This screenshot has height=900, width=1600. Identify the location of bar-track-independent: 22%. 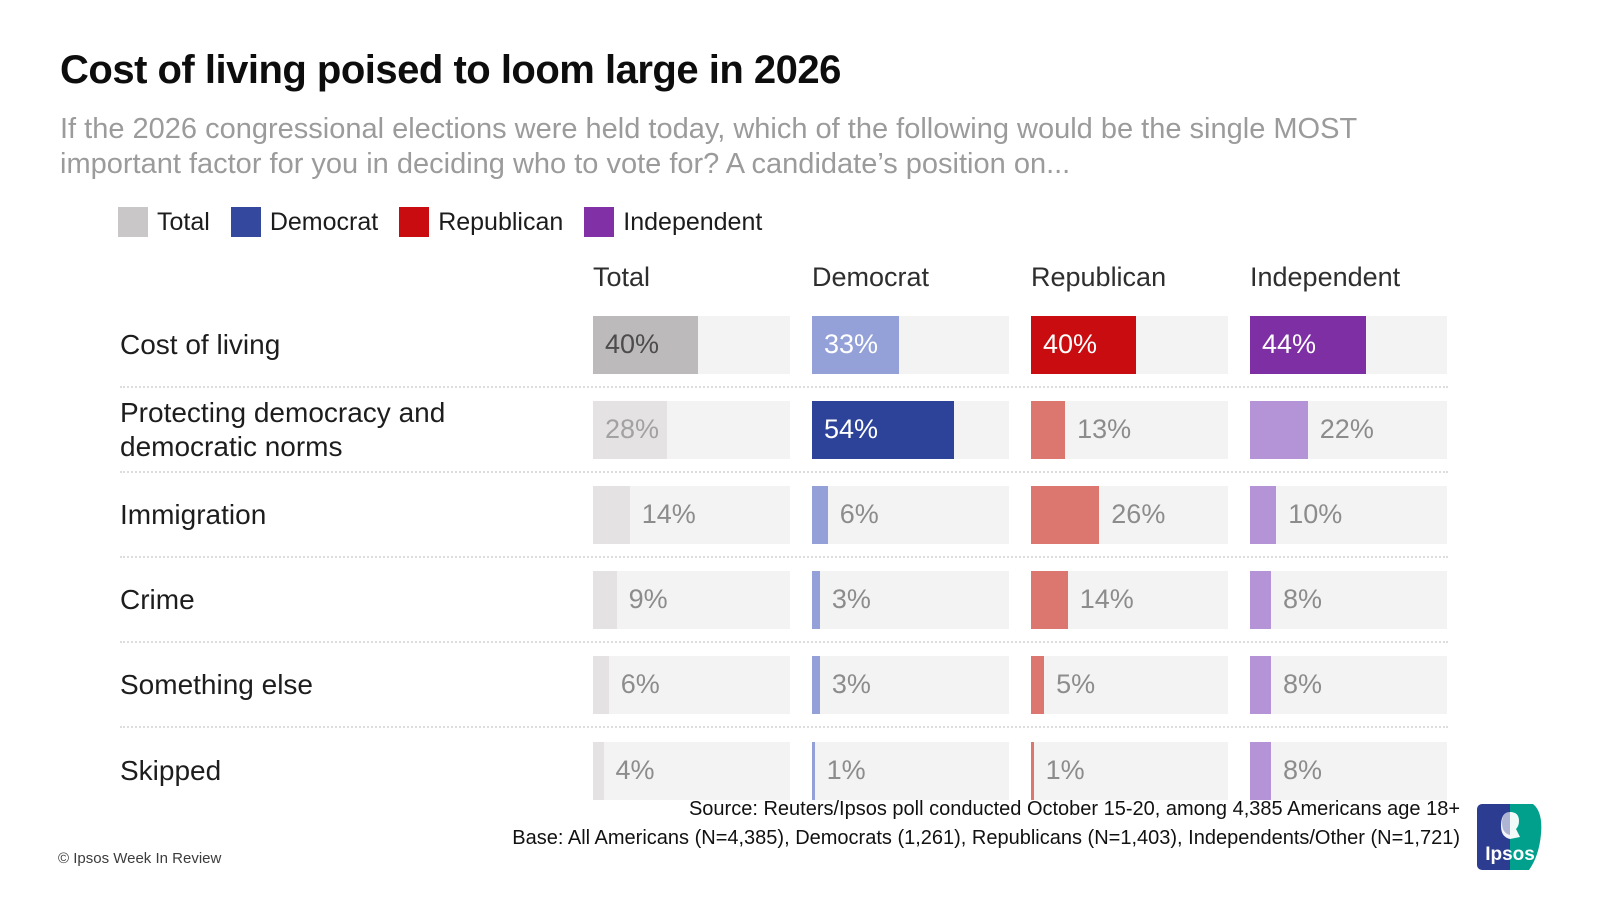
(1348, 429).